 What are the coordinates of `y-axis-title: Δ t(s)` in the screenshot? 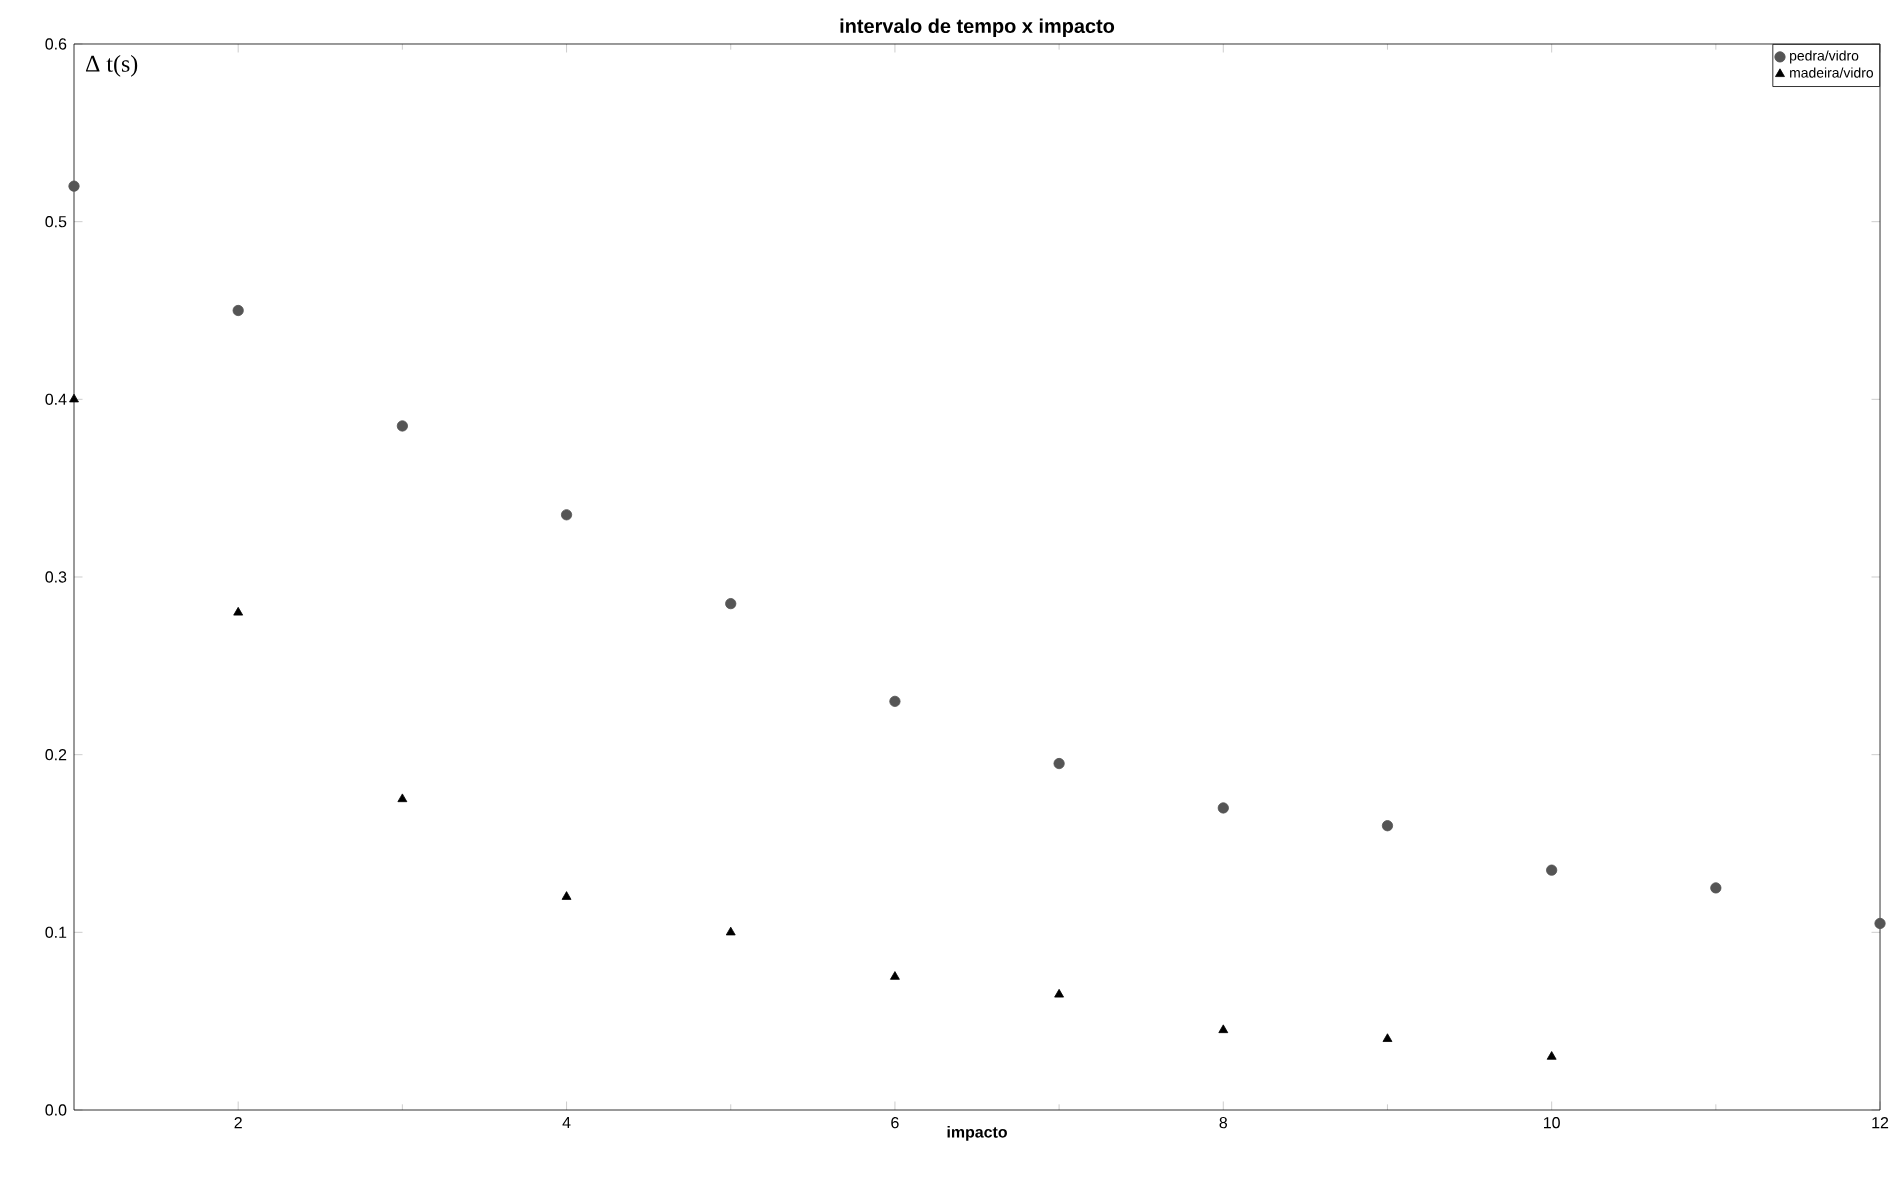 It's located at (111, 66).